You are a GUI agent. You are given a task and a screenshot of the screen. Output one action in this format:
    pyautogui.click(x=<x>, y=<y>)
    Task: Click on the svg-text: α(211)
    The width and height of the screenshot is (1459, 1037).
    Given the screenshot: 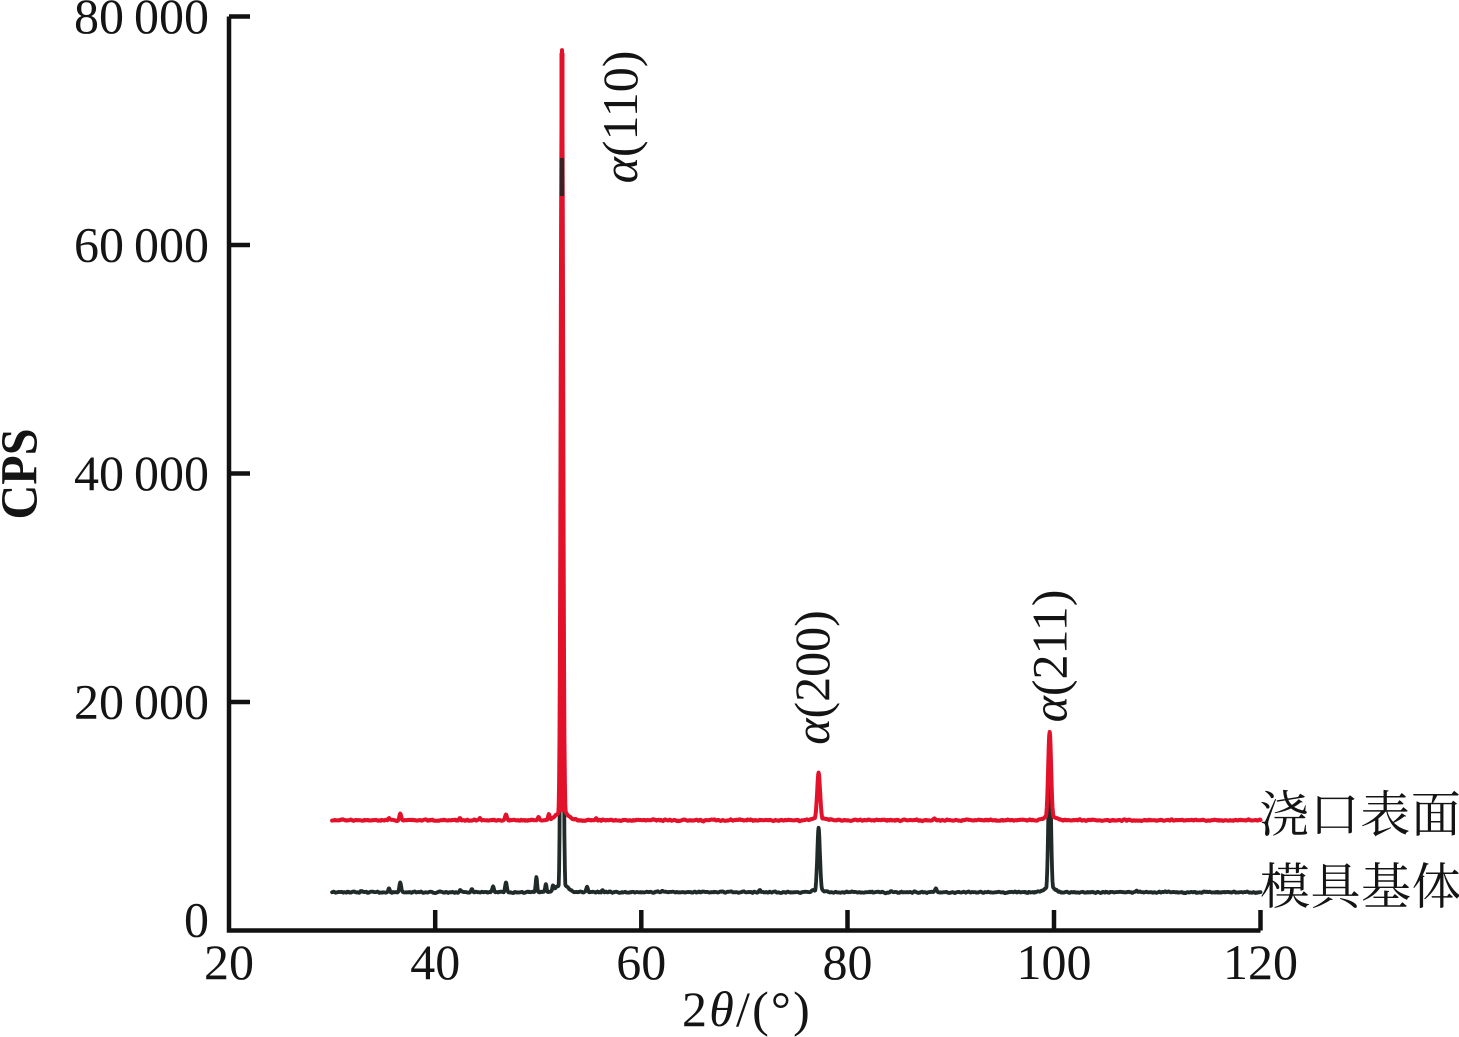 What is the action you would take?
    pyautogui.click(x=1050, y=656)
    